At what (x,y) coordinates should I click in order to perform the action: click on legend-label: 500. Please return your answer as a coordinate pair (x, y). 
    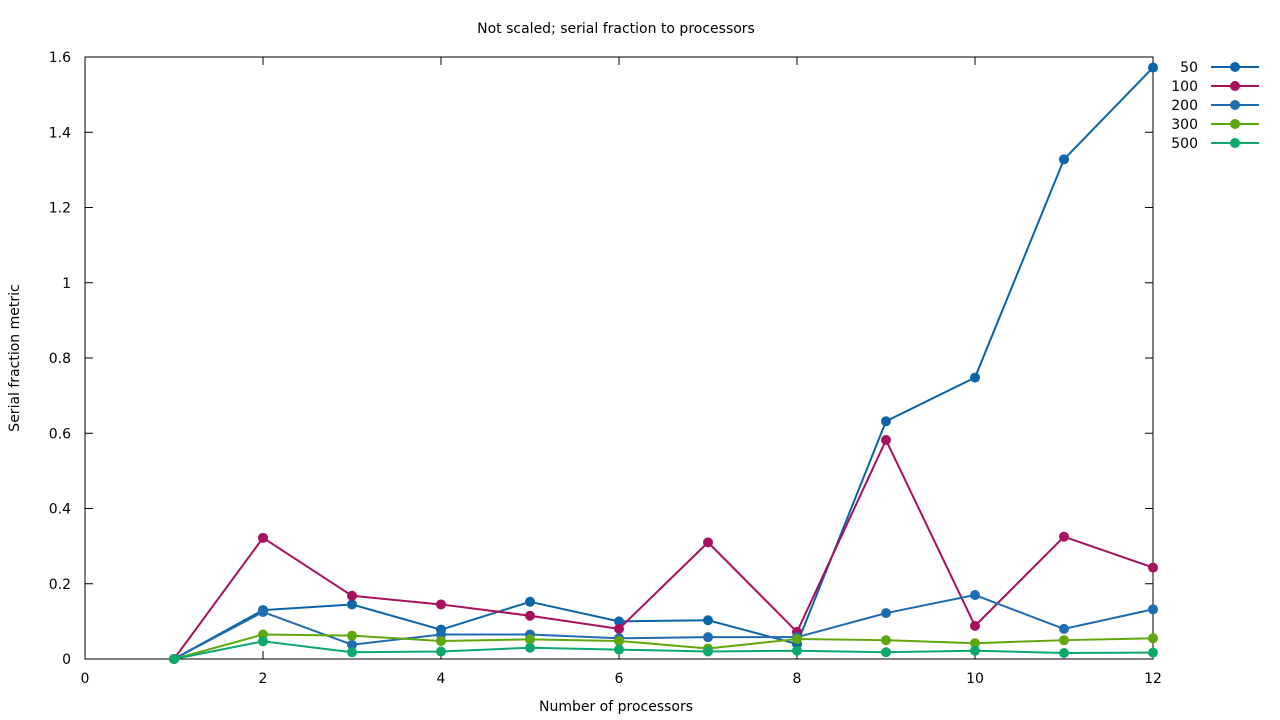
    Looking at the image, I should click on (1184, 144).